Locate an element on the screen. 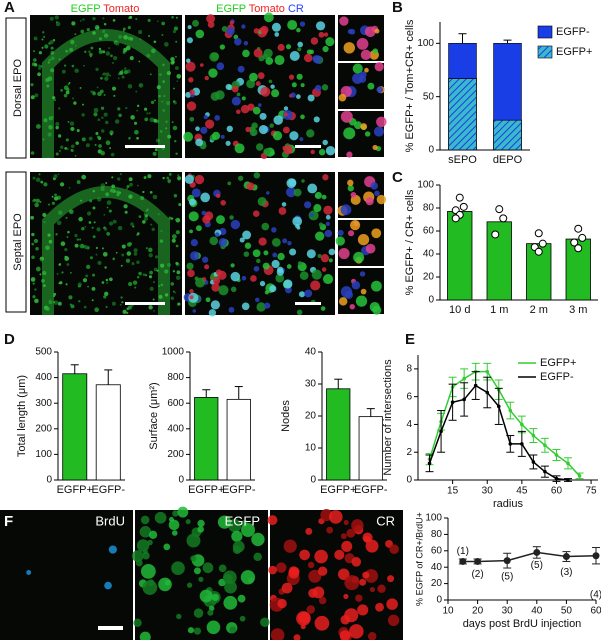 Image resolution: width=601 pixels, height=640 pixels. y-axis-label: Number of intersections is located at coordinates (388, 417).